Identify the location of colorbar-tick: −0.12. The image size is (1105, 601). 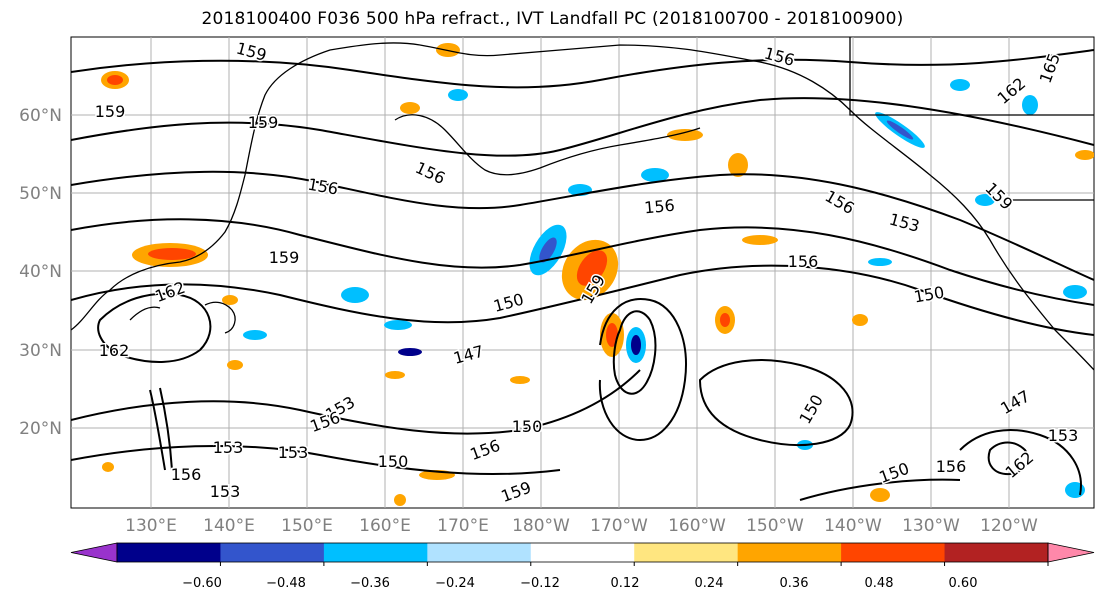
(540, 583).